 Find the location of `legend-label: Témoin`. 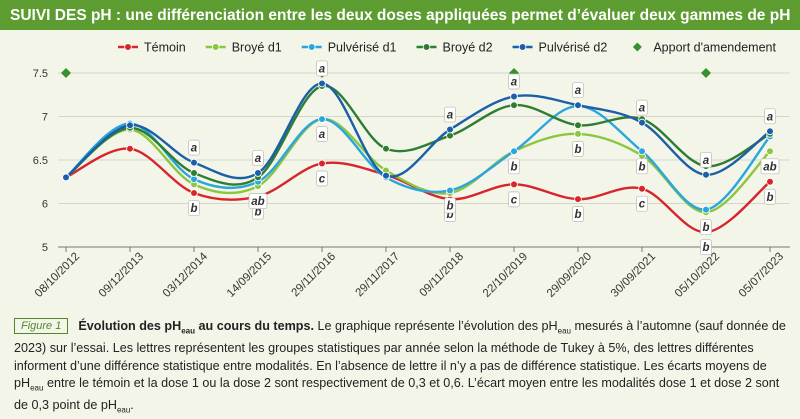

legend-label: Témoin is located at coordinates (165, 48).